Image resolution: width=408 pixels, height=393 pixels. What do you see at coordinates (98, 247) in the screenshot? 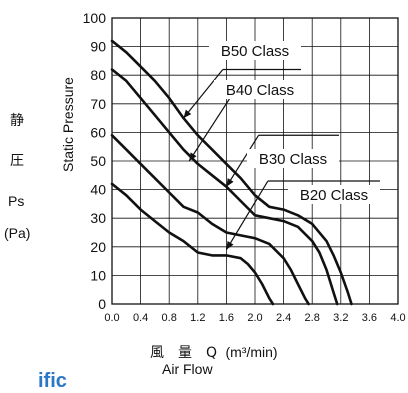
I see `y-tick-label: 20` at bounding box center [98, 247].